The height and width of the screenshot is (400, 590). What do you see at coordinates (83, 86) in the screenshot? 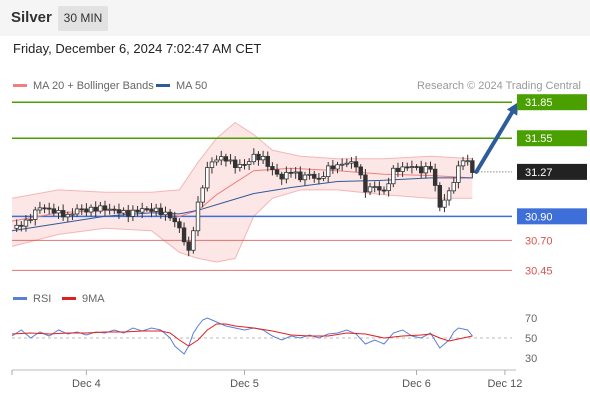
I see `legend-bollinger: MA 20 + Bollinger Bands` at bounding box center [83, 86].